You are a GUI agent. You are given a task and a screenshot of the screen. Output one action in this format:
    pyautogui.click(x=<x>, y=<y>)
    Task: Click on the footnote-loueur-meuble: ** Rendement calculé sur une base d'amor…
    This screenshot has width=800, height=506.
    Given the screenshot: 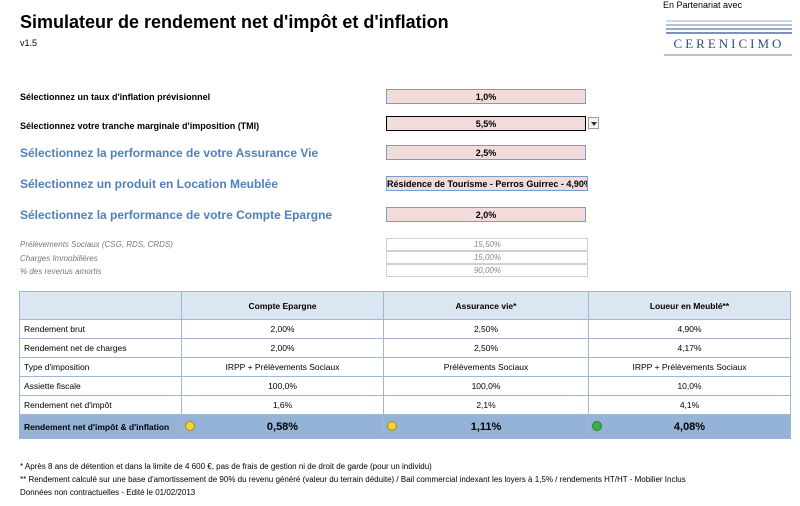 What is the action you would take?
    pyautogui.click(x=353, y=479)
    